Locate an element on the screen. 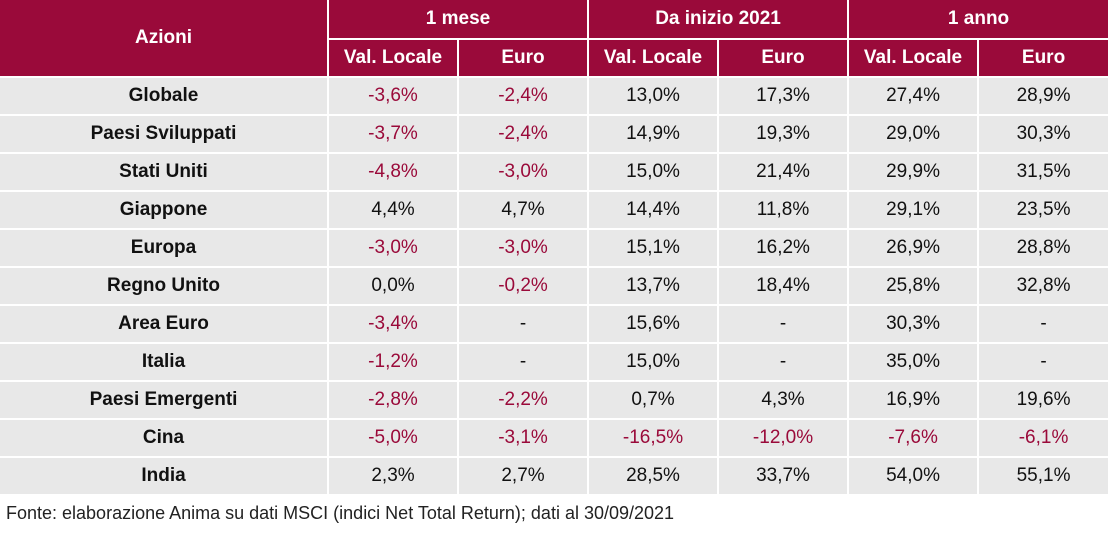 This screenshot has height=533, width=1108. value-cell: 31,5% is located at coordinates (1042, 171).